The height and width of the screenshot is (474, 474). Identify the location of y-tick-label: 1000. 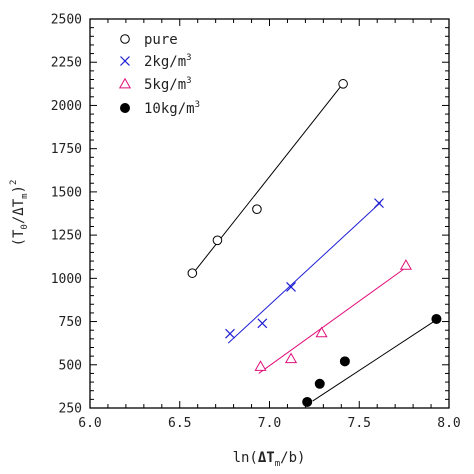
(66, 279).